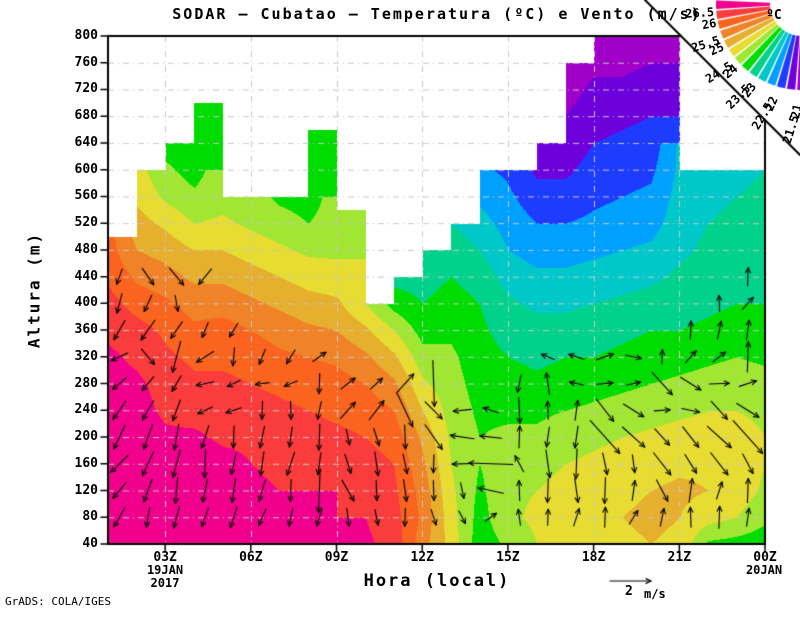 Image resolution: width=800 pixels, height=618 pixels. What do you see at coordinates (86, 276) in the screenshot?
I see `y-tick-label: 440` at bounding box center [86, 276].